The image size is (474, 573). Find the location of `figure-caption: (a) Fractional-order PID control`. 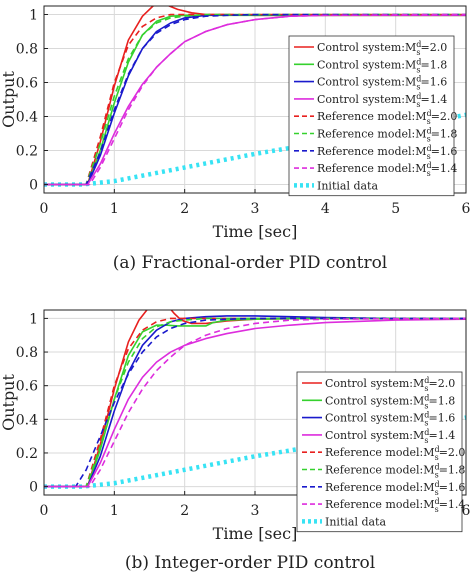

figure-caption: (a) Fractional-order PID control is located at coordinates (250, 263).